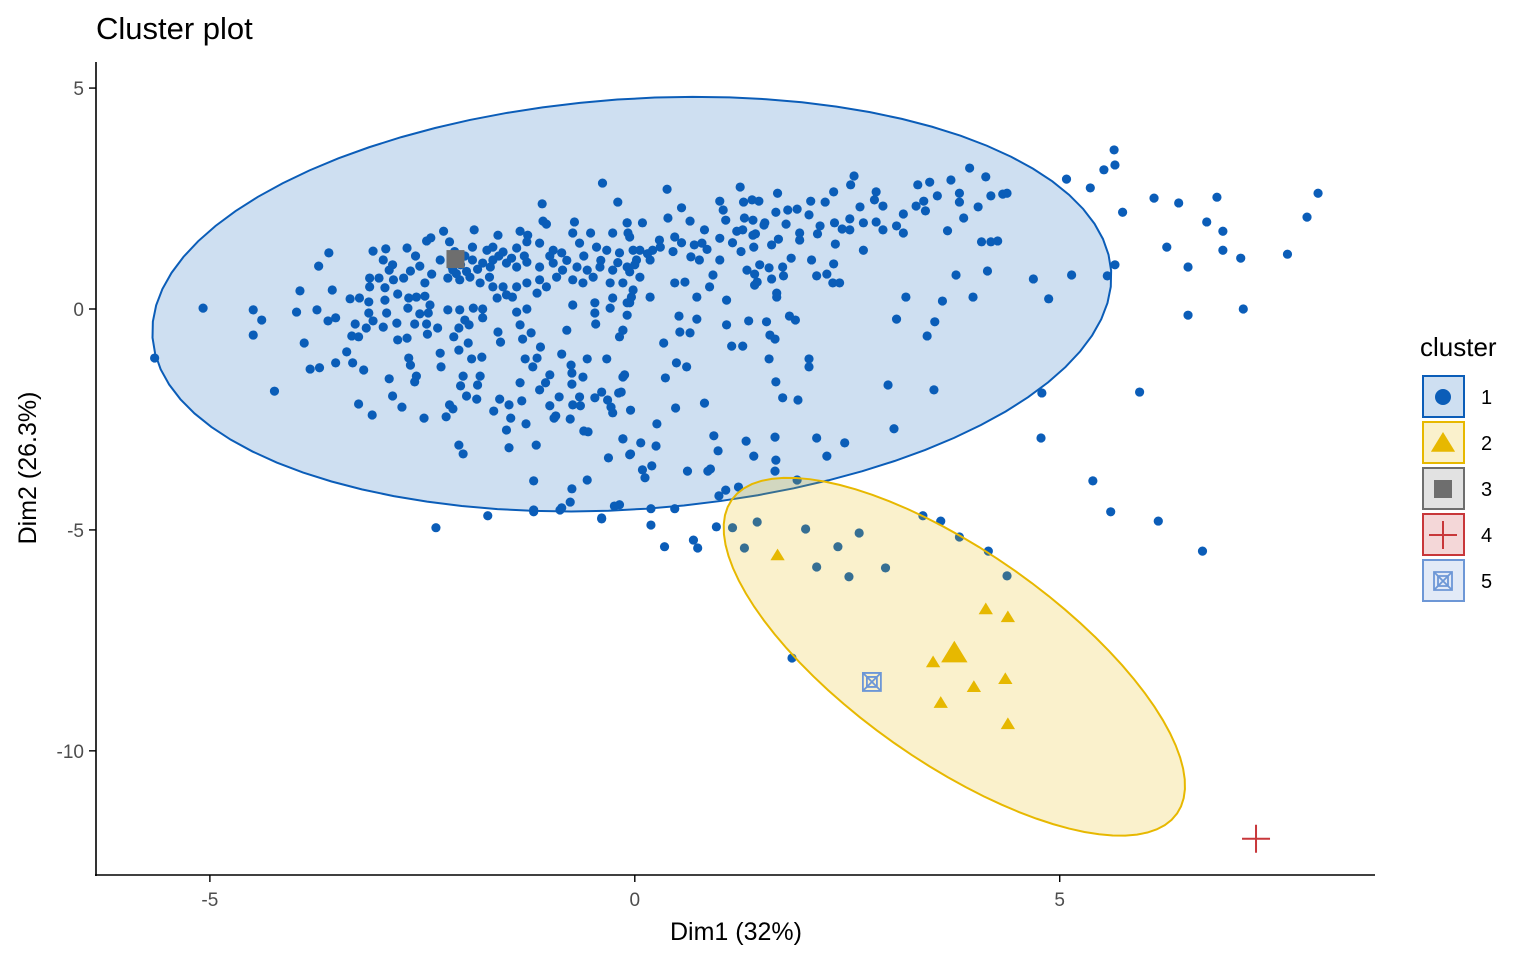 The height and width of the screenshot is (965, 1536). Describe the element at coordinates (1059, 900) in the screenshot. I see `x-tick-label: 5` at that location.